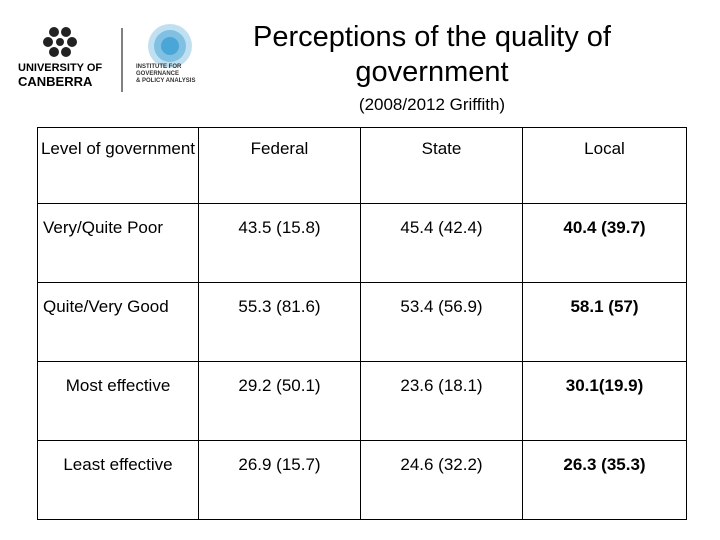 This screenshot has width=720, height=540. Describe the element at coordinates (55, 81) in the screenshot. I see `logo-line: CANBERRA` at that location.